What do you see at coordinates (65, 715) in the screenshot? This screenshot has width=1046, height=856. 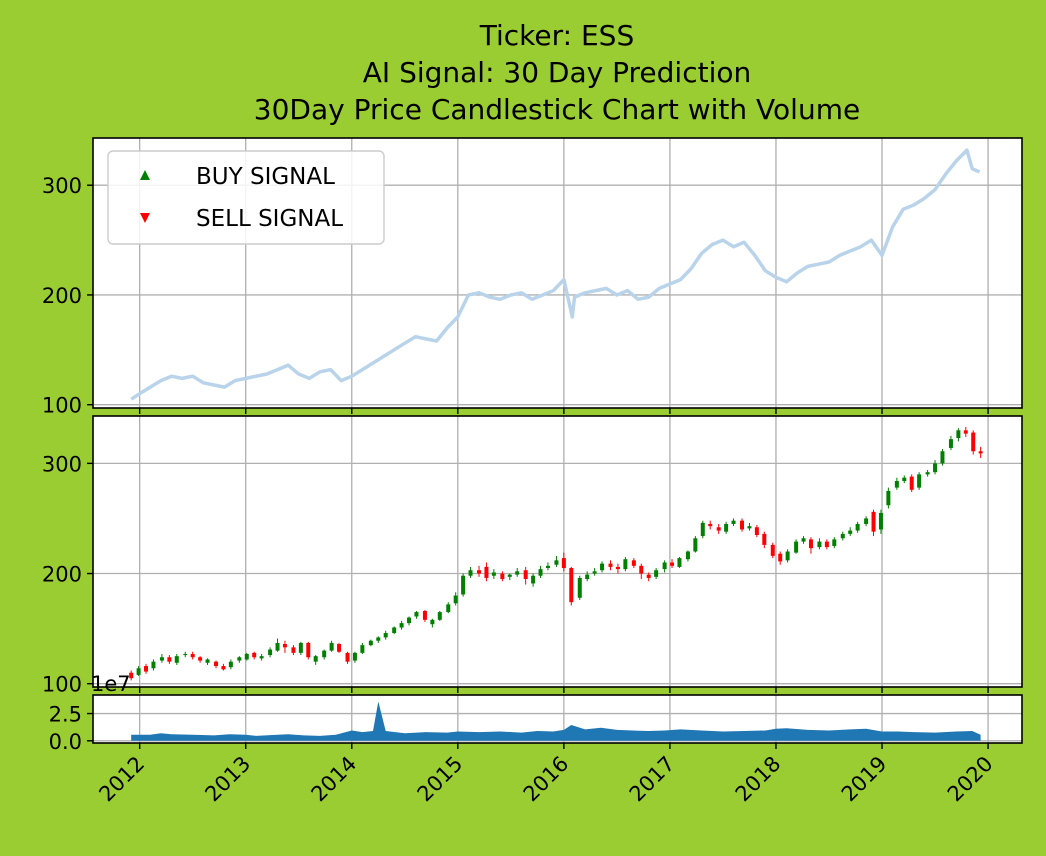 I see `volume-y-tick-label: 2.5` at bounding box center [65, 715].